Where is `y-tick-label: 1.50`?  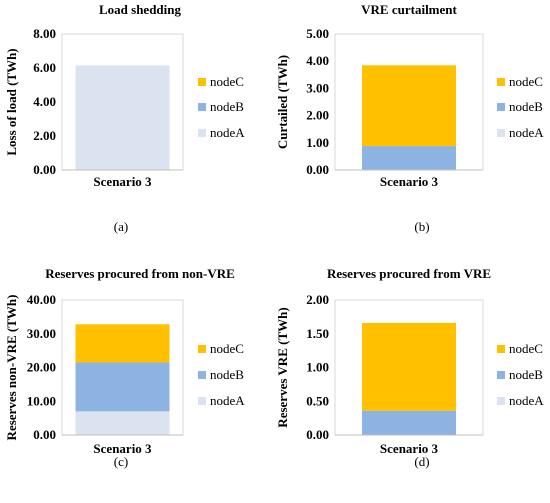
y-tick-label: 1.50 is located at coordinates (317, 333).